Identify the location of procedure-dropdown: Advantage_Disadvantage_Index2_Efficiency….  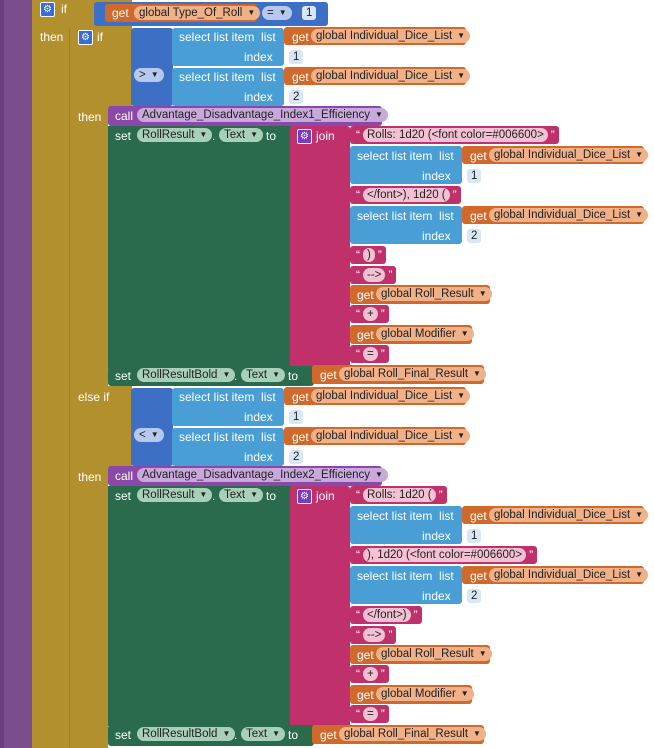
(262, 475).